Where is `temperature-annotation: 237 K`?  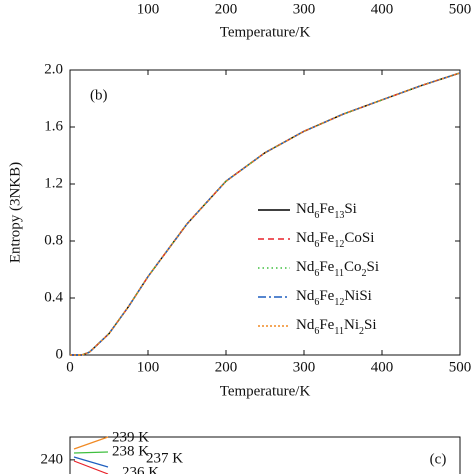 temperature-annotation: 237 K is located at coordinates (164, 458).